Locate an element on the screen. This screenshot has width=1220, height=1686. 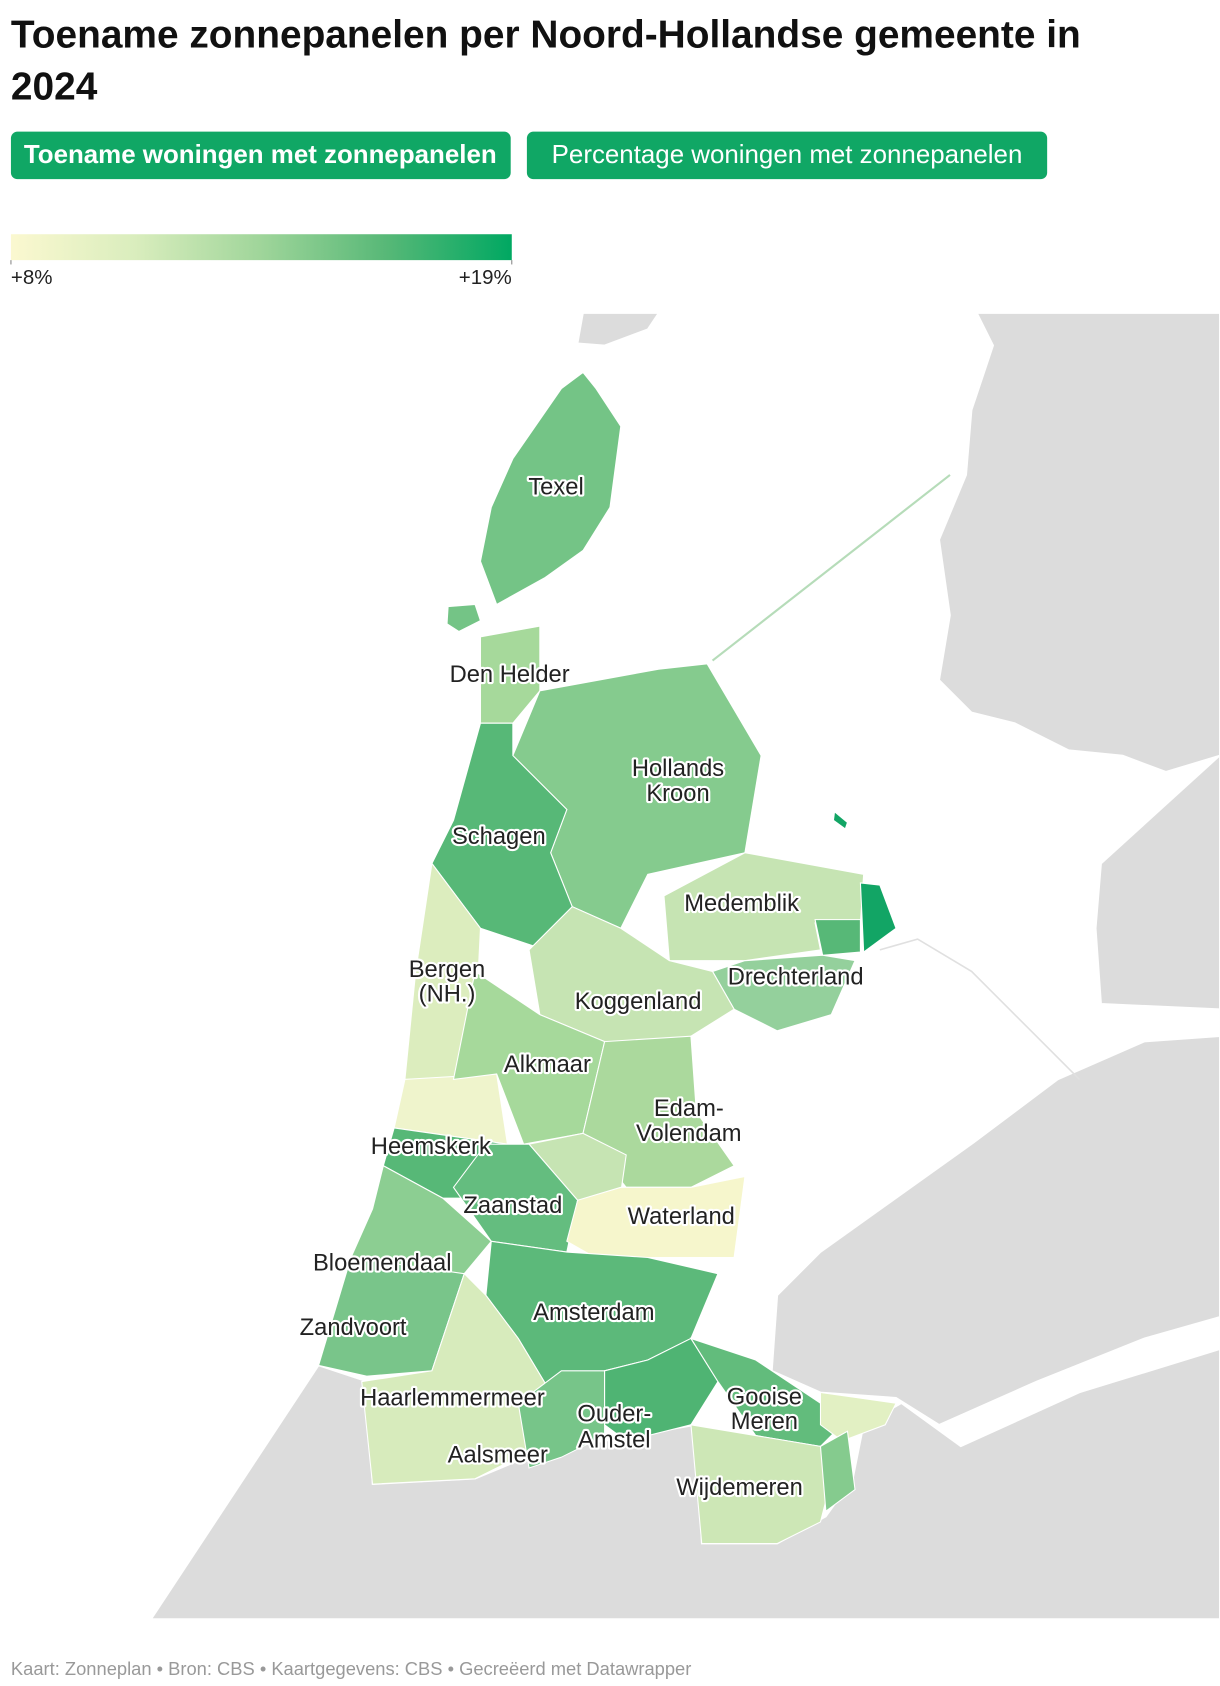
map-label: Kroon is located at coordinates (677, 794).